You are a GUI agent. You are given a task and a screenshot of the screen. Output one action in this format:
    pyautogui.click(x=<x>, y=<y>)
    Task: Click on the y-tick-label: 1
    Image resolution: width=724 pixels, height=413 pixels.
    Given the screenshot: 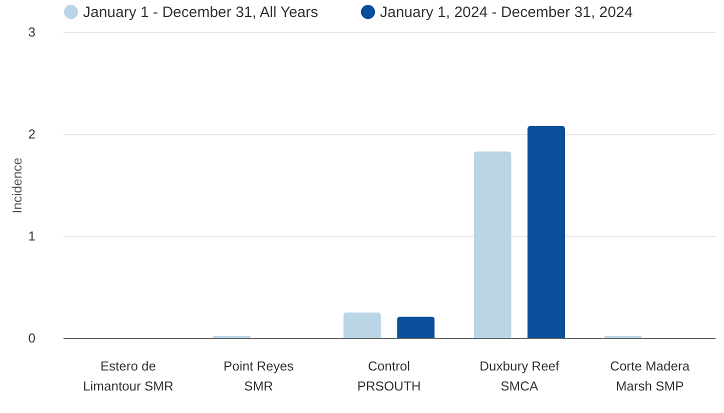 What is the action you would take?
    pyautogui.click(x=32, y=236)
    